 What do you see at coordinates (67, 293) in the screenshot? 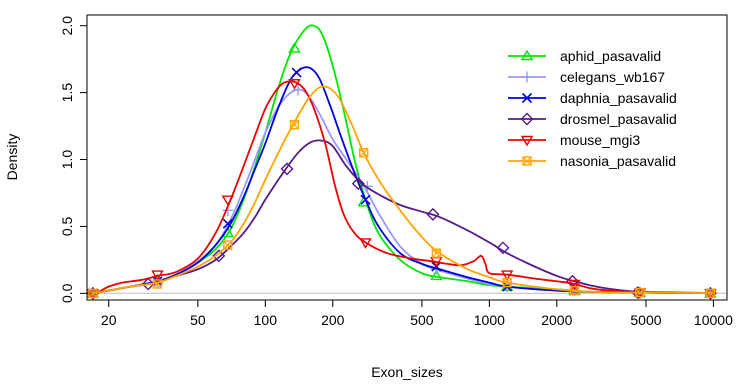
I see `y-tick-label: 0.0` at bounding box center [67, 293].